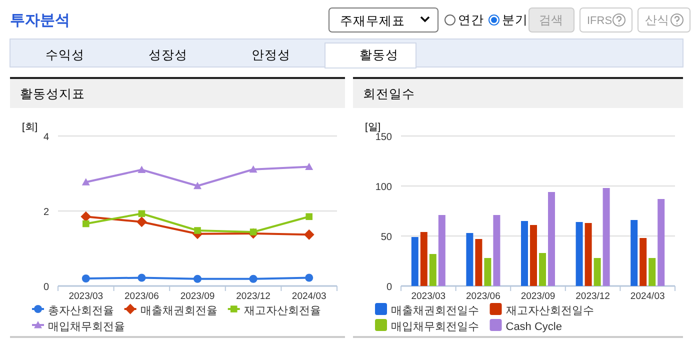 The height and width of the screenshot is (342, 697). What do you see at coordinates (435, 327) in the screenshot?
I see `legend-label: 매입채무회전일수` at bounding box center [435, 327].